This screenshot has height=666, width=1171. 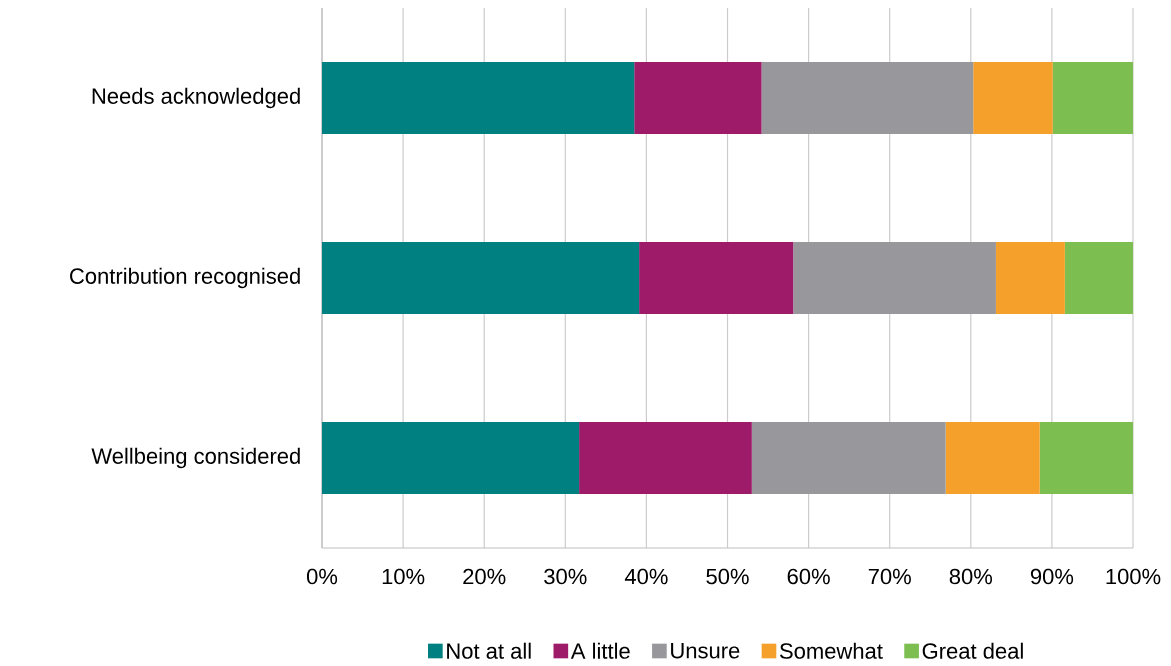 I want to click on x-tick-label: 20%, so click(x=484, y=576).